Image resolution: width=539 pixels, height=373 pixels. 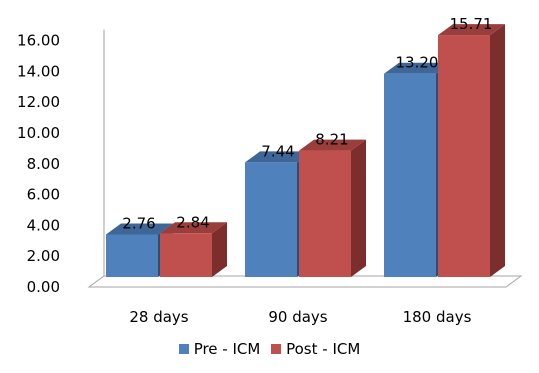 I want to click on data-label: 2.84, so click(x=192, y=222).